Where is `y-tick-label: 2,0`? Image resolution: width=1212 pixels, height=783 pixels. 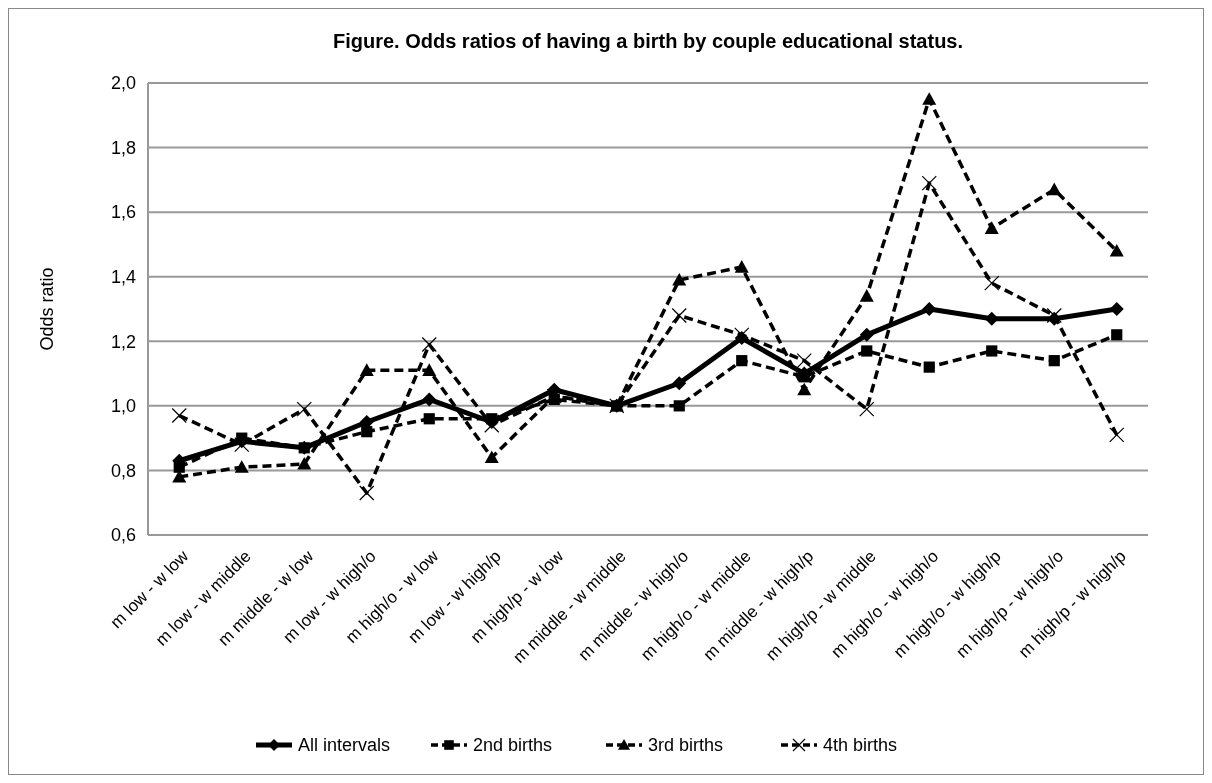
y-tick-label: 2,0 is located at coordinates (123, 83).